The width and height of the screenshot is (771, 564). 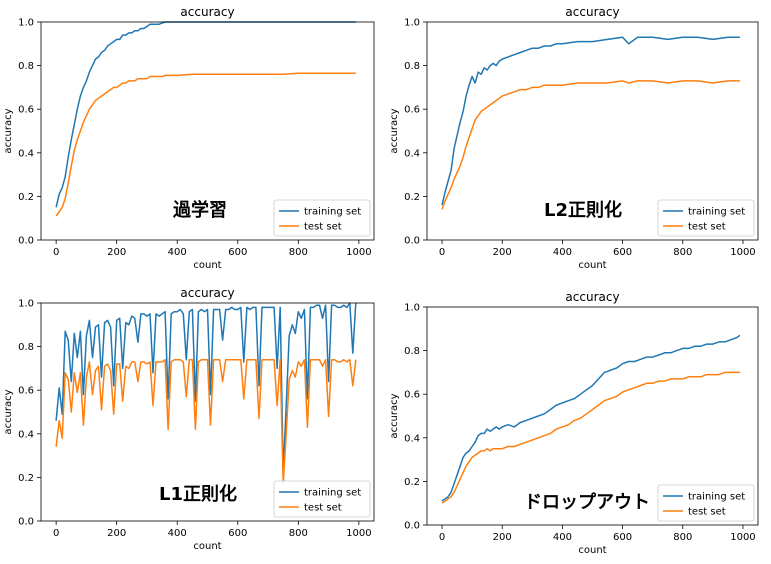 I want to click on panel-annotation: L1正則化, so click(x=198, y=494).